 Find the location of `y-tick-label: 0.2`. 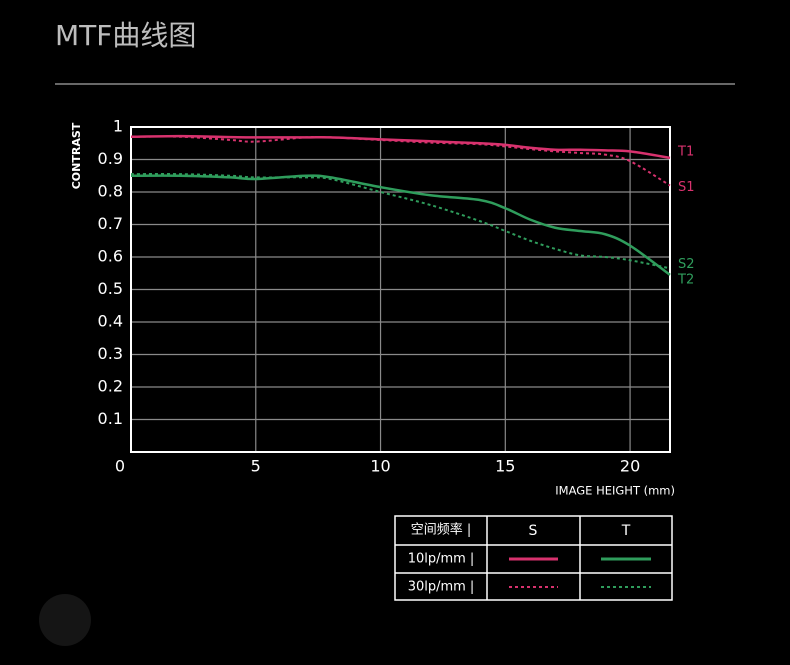

y-tick-label: 0.2 is located at coordinates (110, 386).